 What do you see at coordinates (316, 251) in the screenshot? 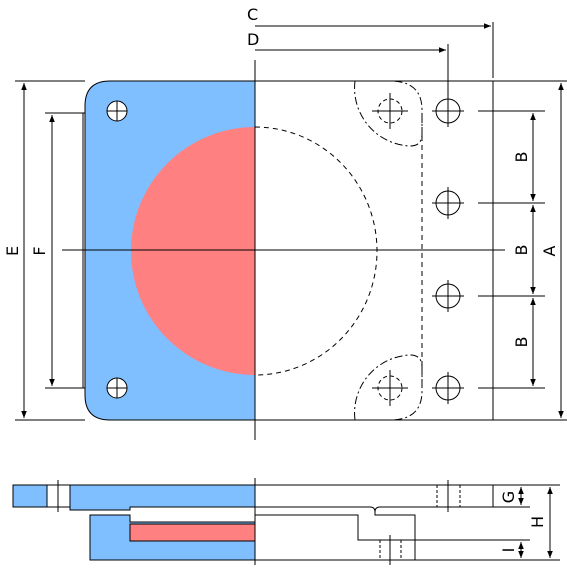
I see `hidden-disc-outline` at bounding box center [316, 251].